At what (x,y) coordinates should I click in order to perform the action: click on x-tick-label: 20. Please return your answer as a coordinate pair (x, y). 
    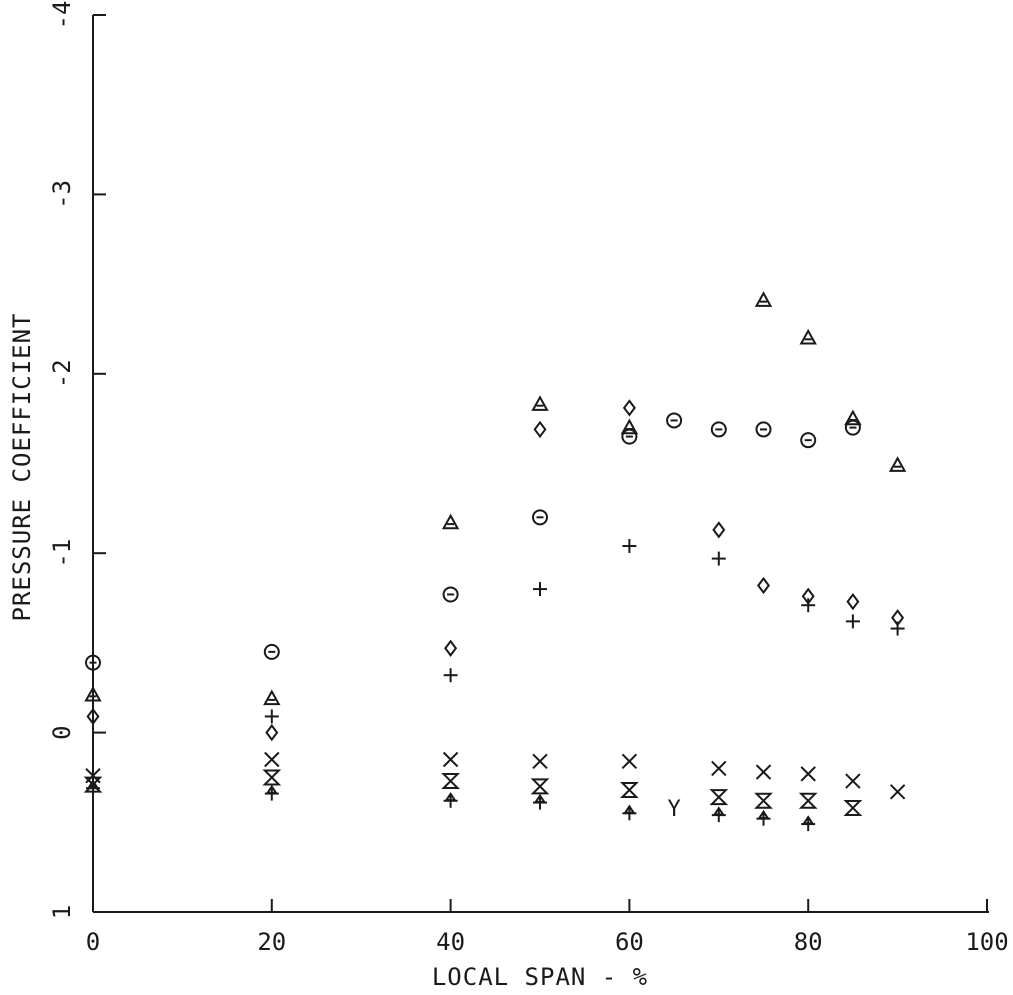
    Looking at the image, I should click on (271, 942).